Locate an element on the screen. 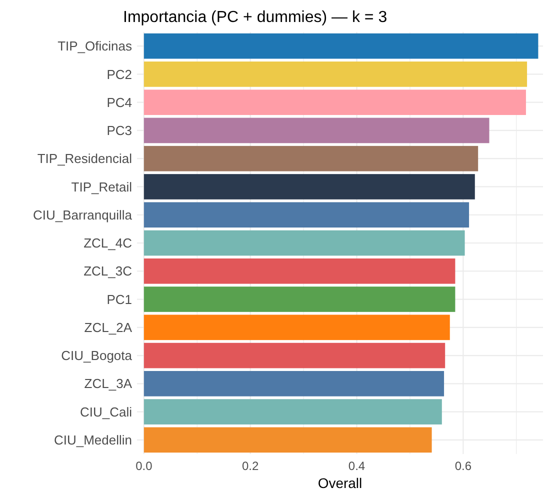 This screenshot has width=549, height=496. y-tick-label: PC1 is located at coordinates (119, 299).